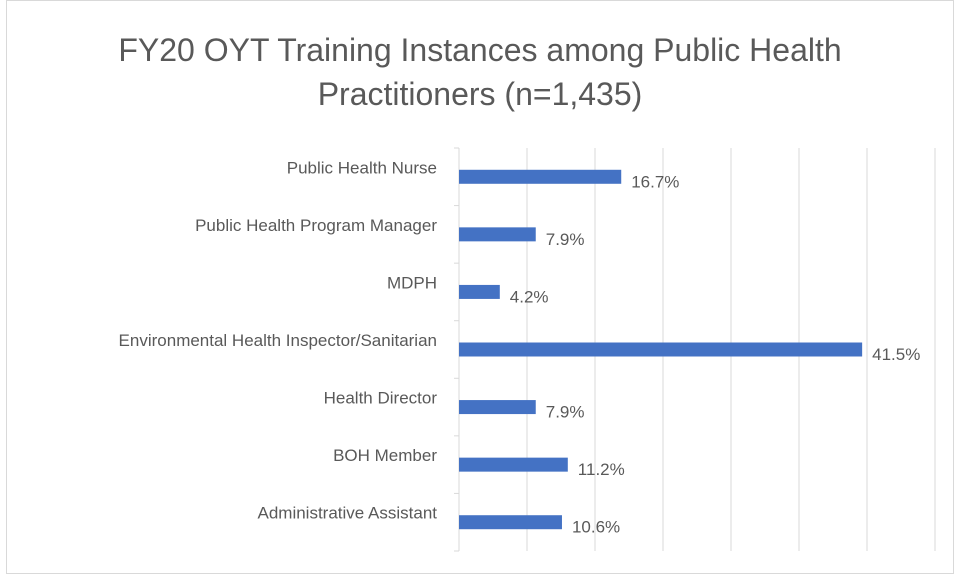 This screenshot has width=960, height=575. I want to click on data-label: 16.7%, so click(655, 181).